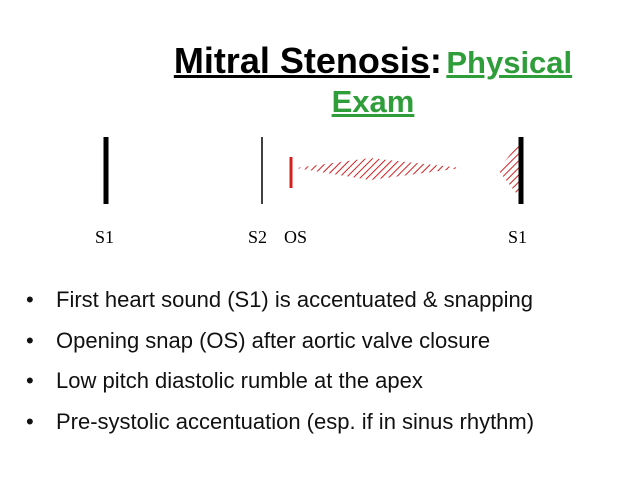  Describe the element at coordinates (296, 237) in the screenshot. I see `label-os: OS` at that location.